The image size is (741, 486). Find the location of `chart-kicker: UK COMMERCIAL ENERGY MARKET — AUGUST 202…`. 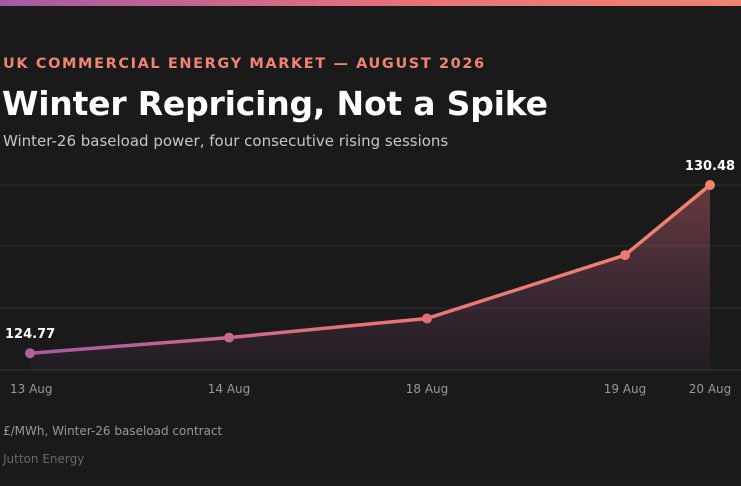

chart-kicker: UK COMMERCIAL ENERGY MARKET — AUGUST 202… is located at coordinates (244, 64).